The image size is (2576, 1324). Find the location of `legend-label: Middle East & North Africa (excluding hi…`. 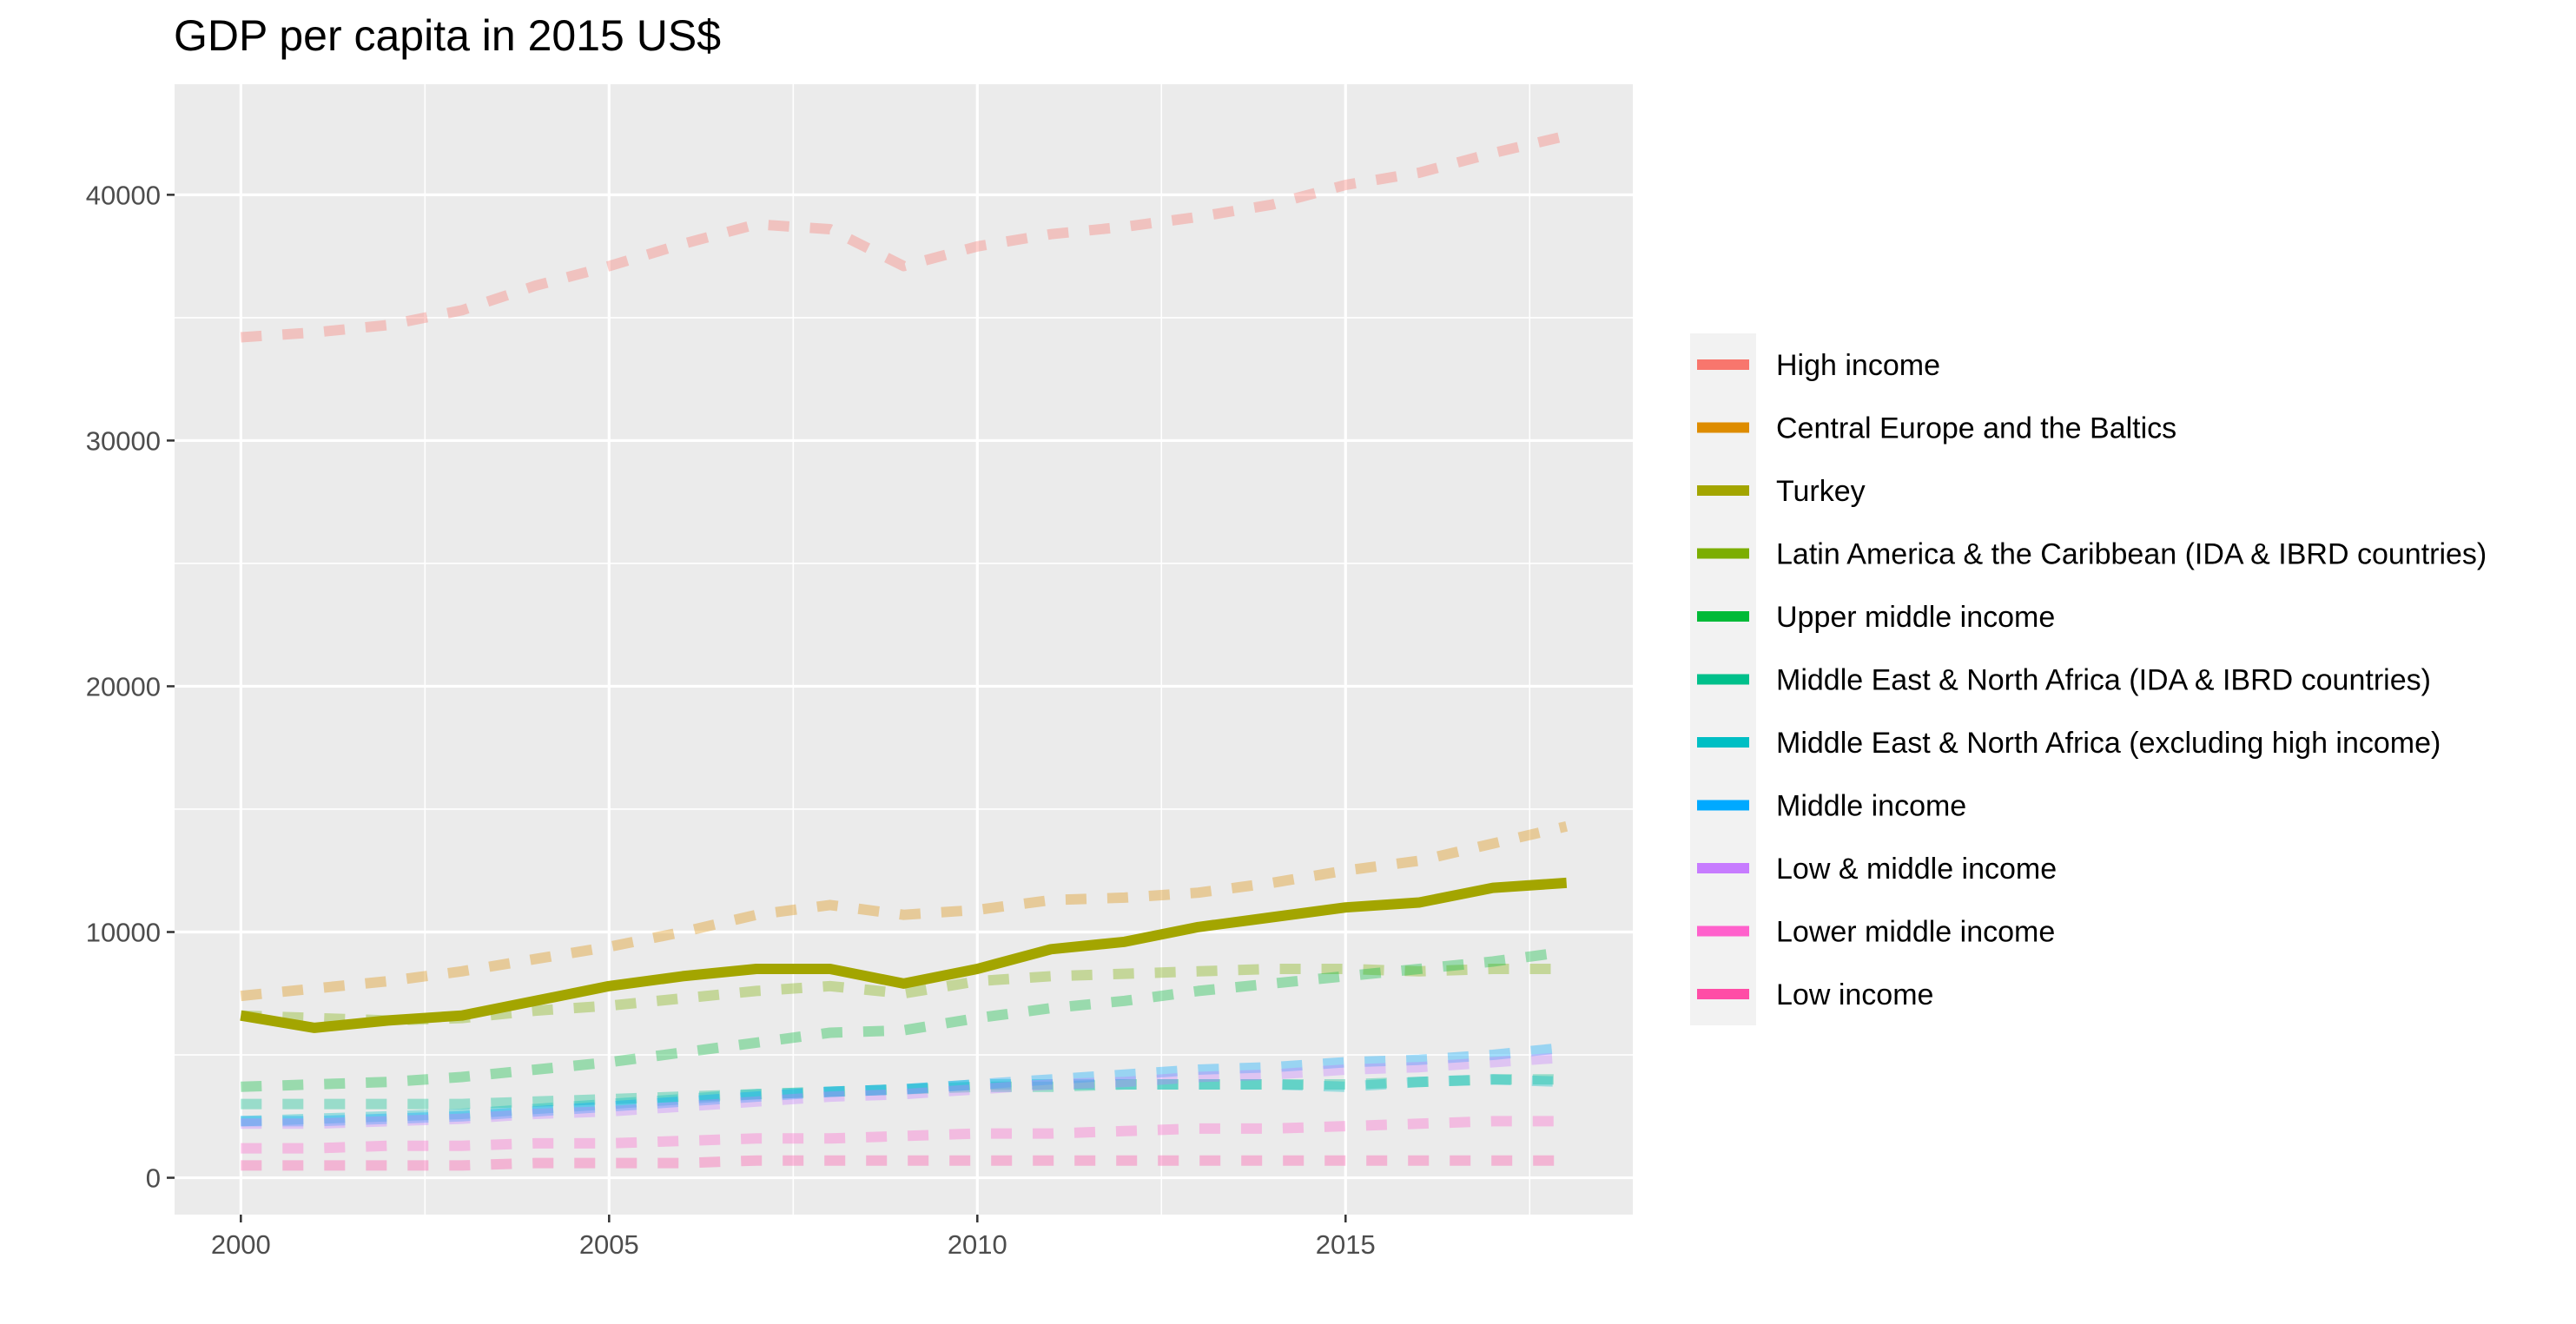

legend-label: Middle East & North Africa (excluding hi… is located at coordinates (2108, 743).